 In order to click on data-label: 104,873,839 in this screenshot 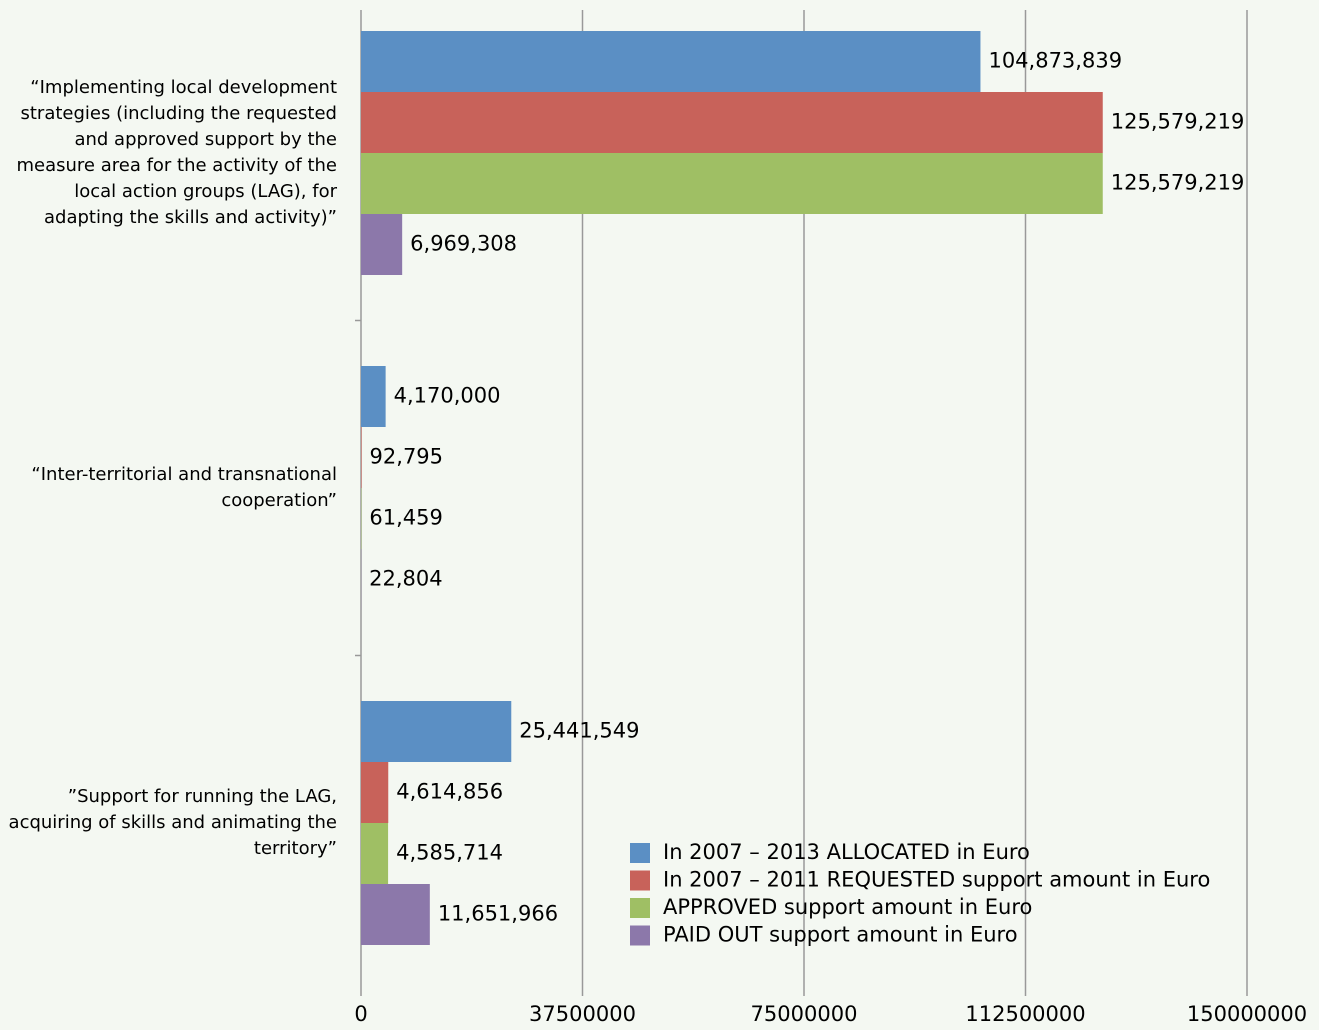, I will do `click(1055, 61)`.